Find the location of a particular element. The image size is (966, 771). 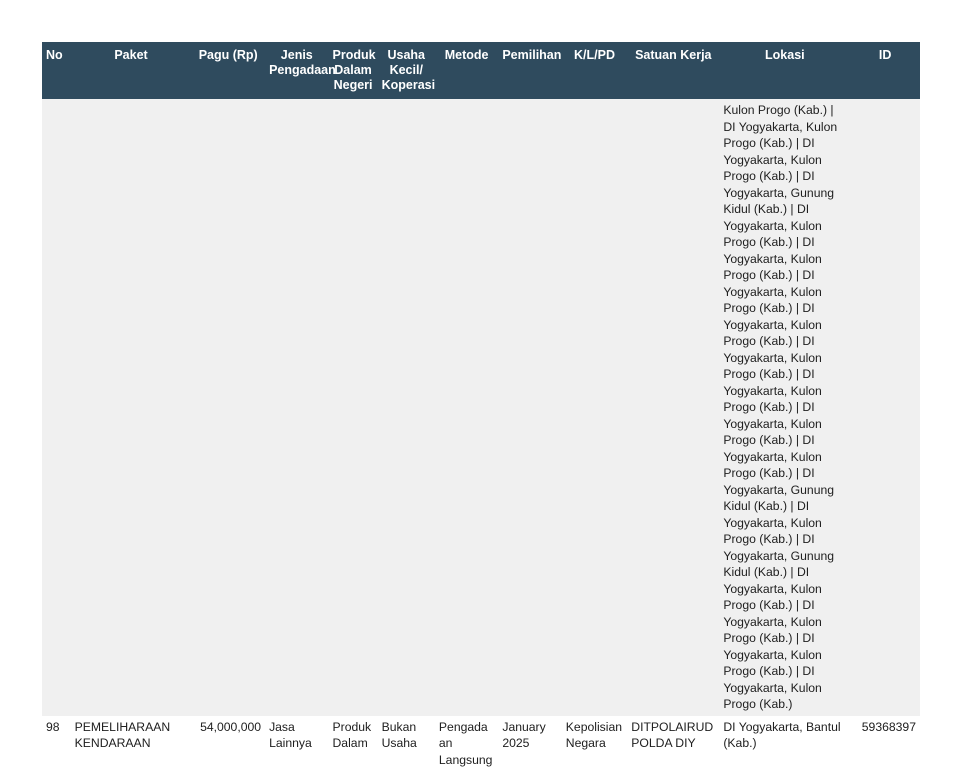

cell-paket is located at coordinates (131, 407).